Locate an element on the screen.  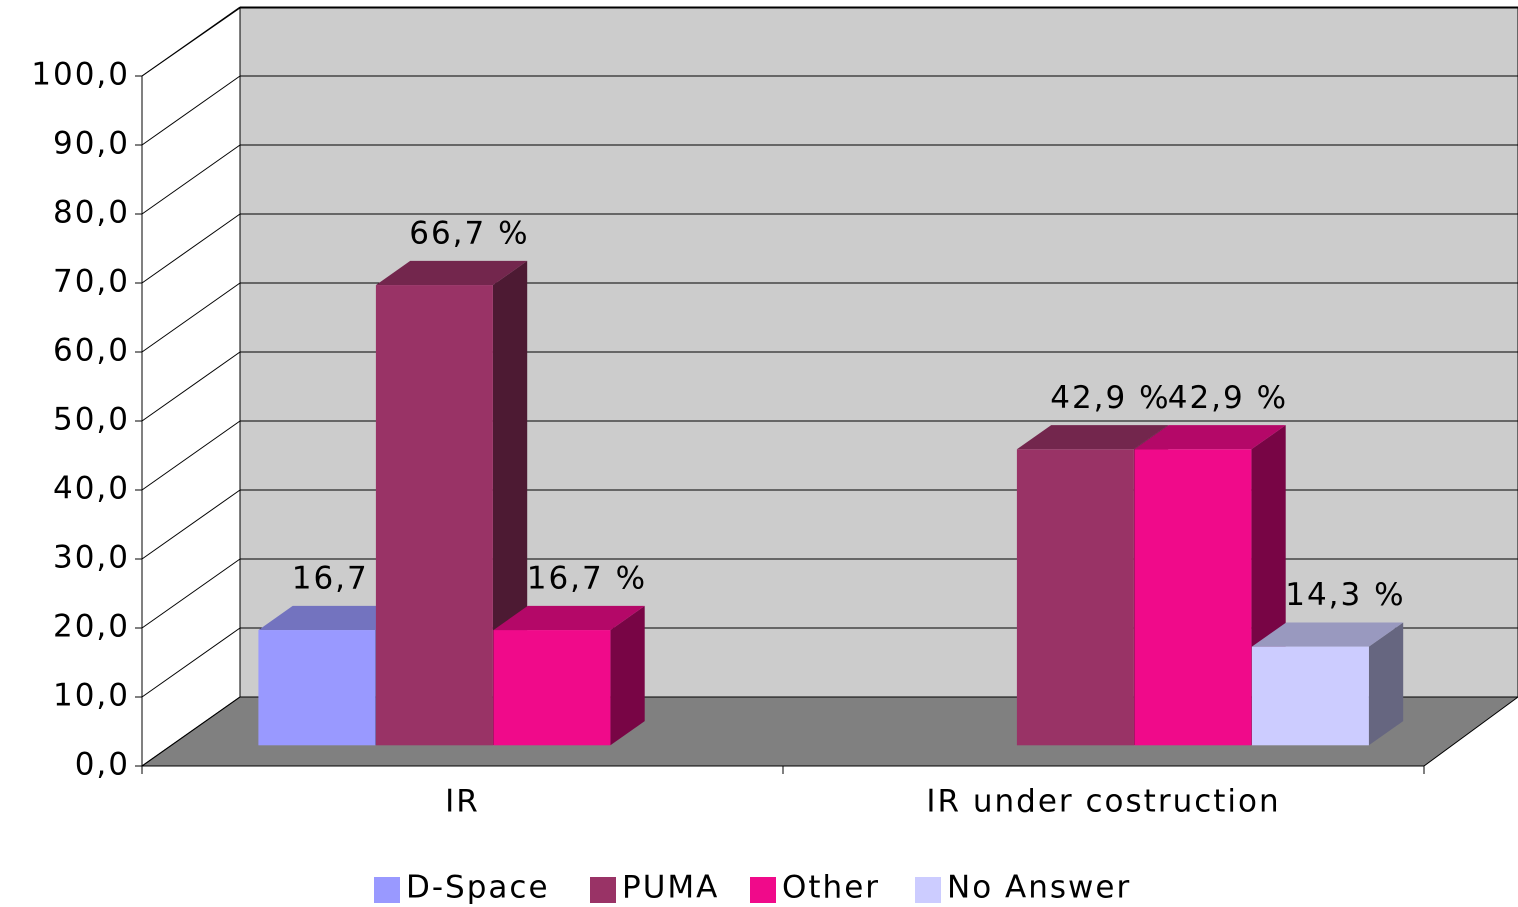
y-tick-label: 40,0 is located at coordinates (91, 489).